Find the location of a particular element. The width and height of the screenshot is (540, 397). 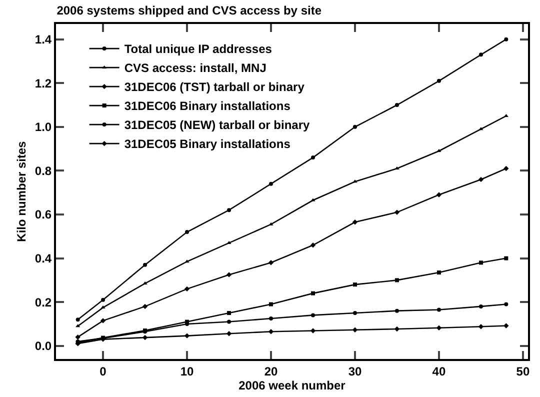

legend-label: CVS access: install, MNJ is located at coordinates (195, 68).